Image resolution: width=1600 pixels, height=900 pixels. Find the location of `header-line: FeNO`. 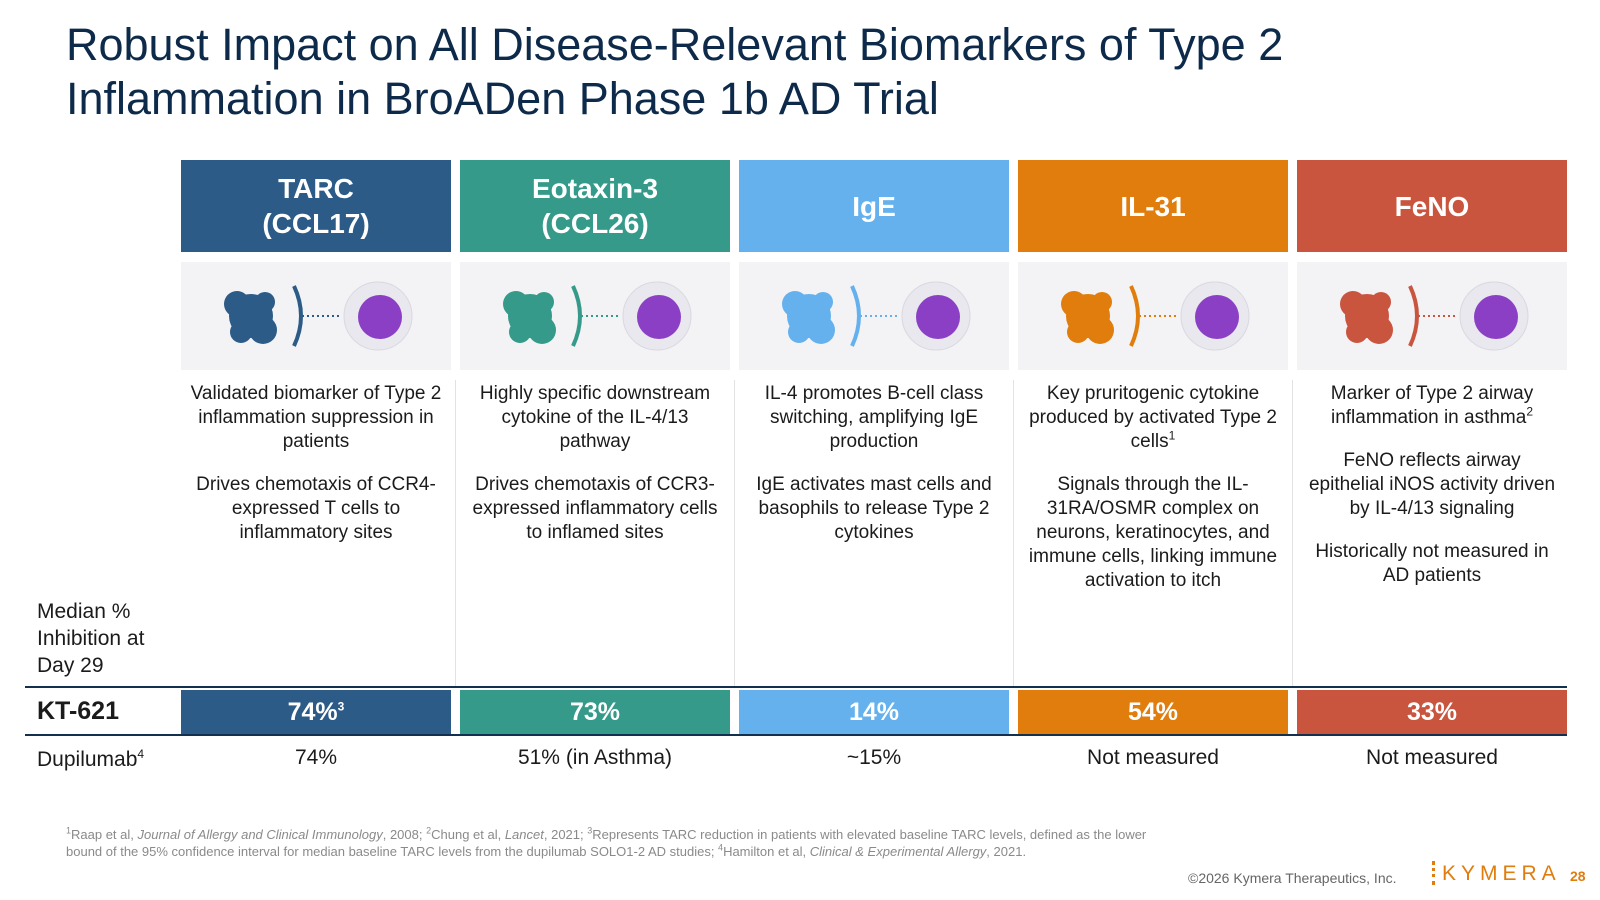

header-line: FeNO is located at coordinates (1432, 206).